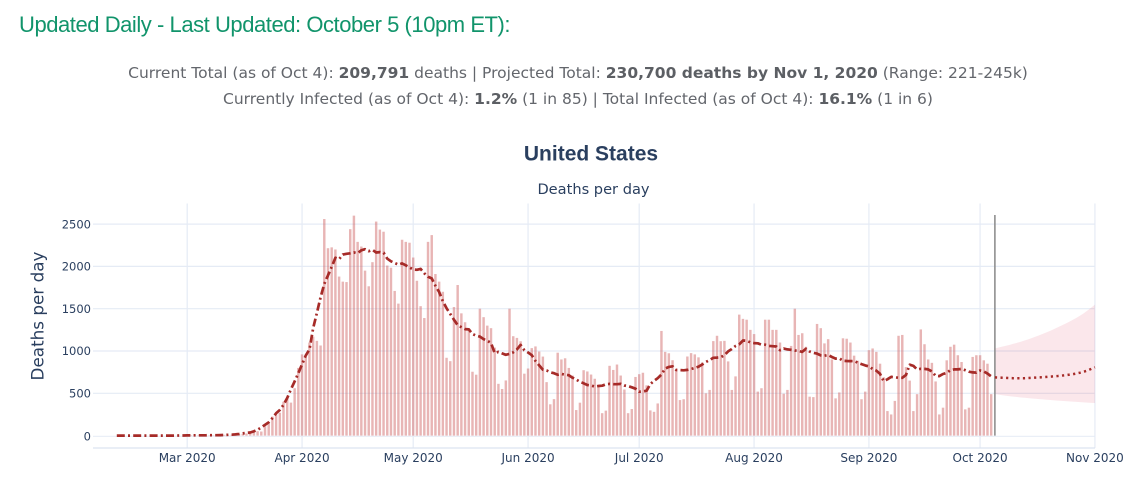  Describe the element at coordinates (639, 458) in the screenshot. I see `x-tick-label: Jul 2020` at that location.